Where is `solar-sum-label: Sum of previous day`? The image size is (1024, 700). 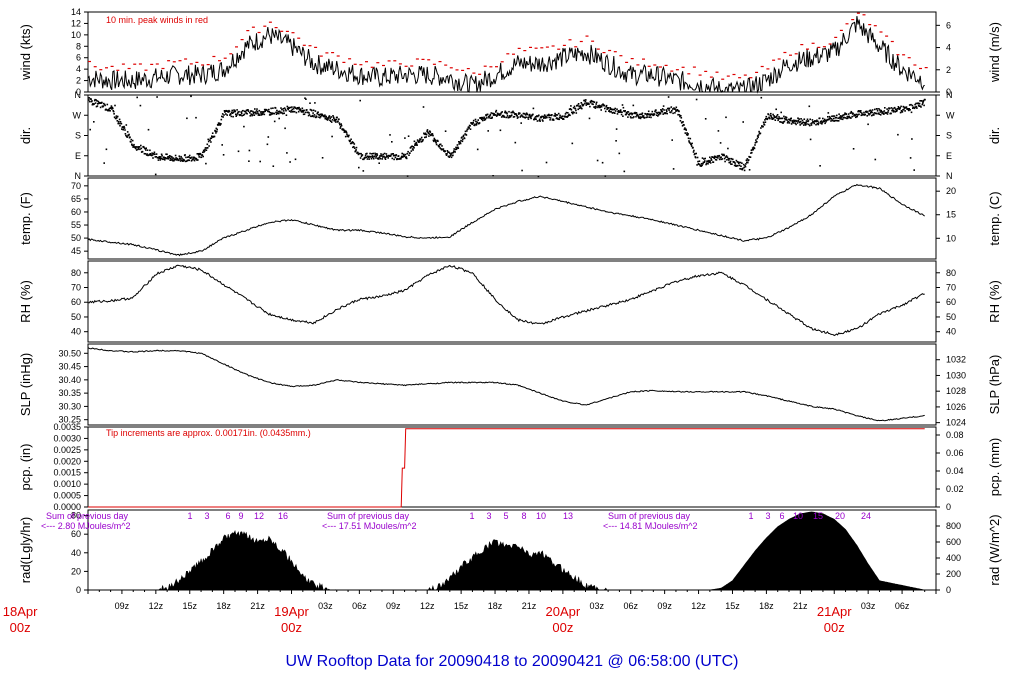
solar-sum-label: Sum of previous day is located at coordinates (368, 516).